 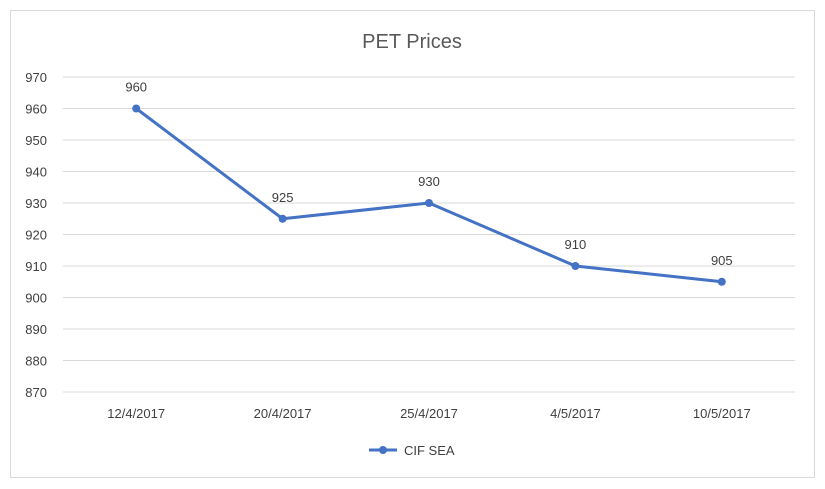 I want to click on y-tick-label: 960, so click(x=36, y=109).